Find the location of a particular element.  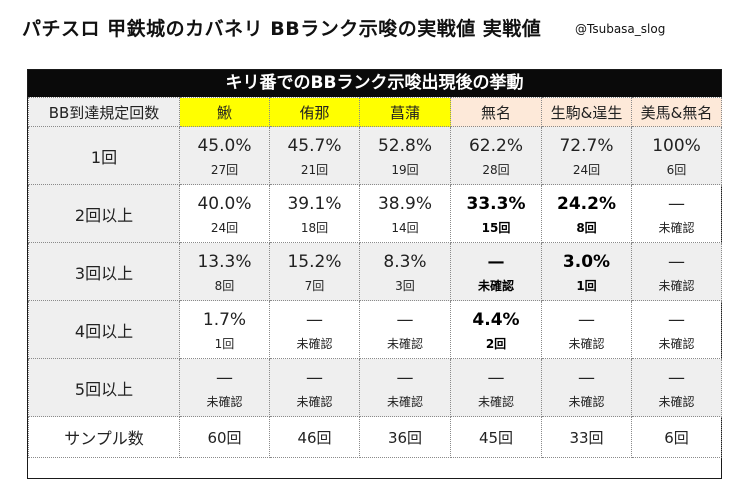

header-kajika: 鰍 is located at coordinates (224, 112).